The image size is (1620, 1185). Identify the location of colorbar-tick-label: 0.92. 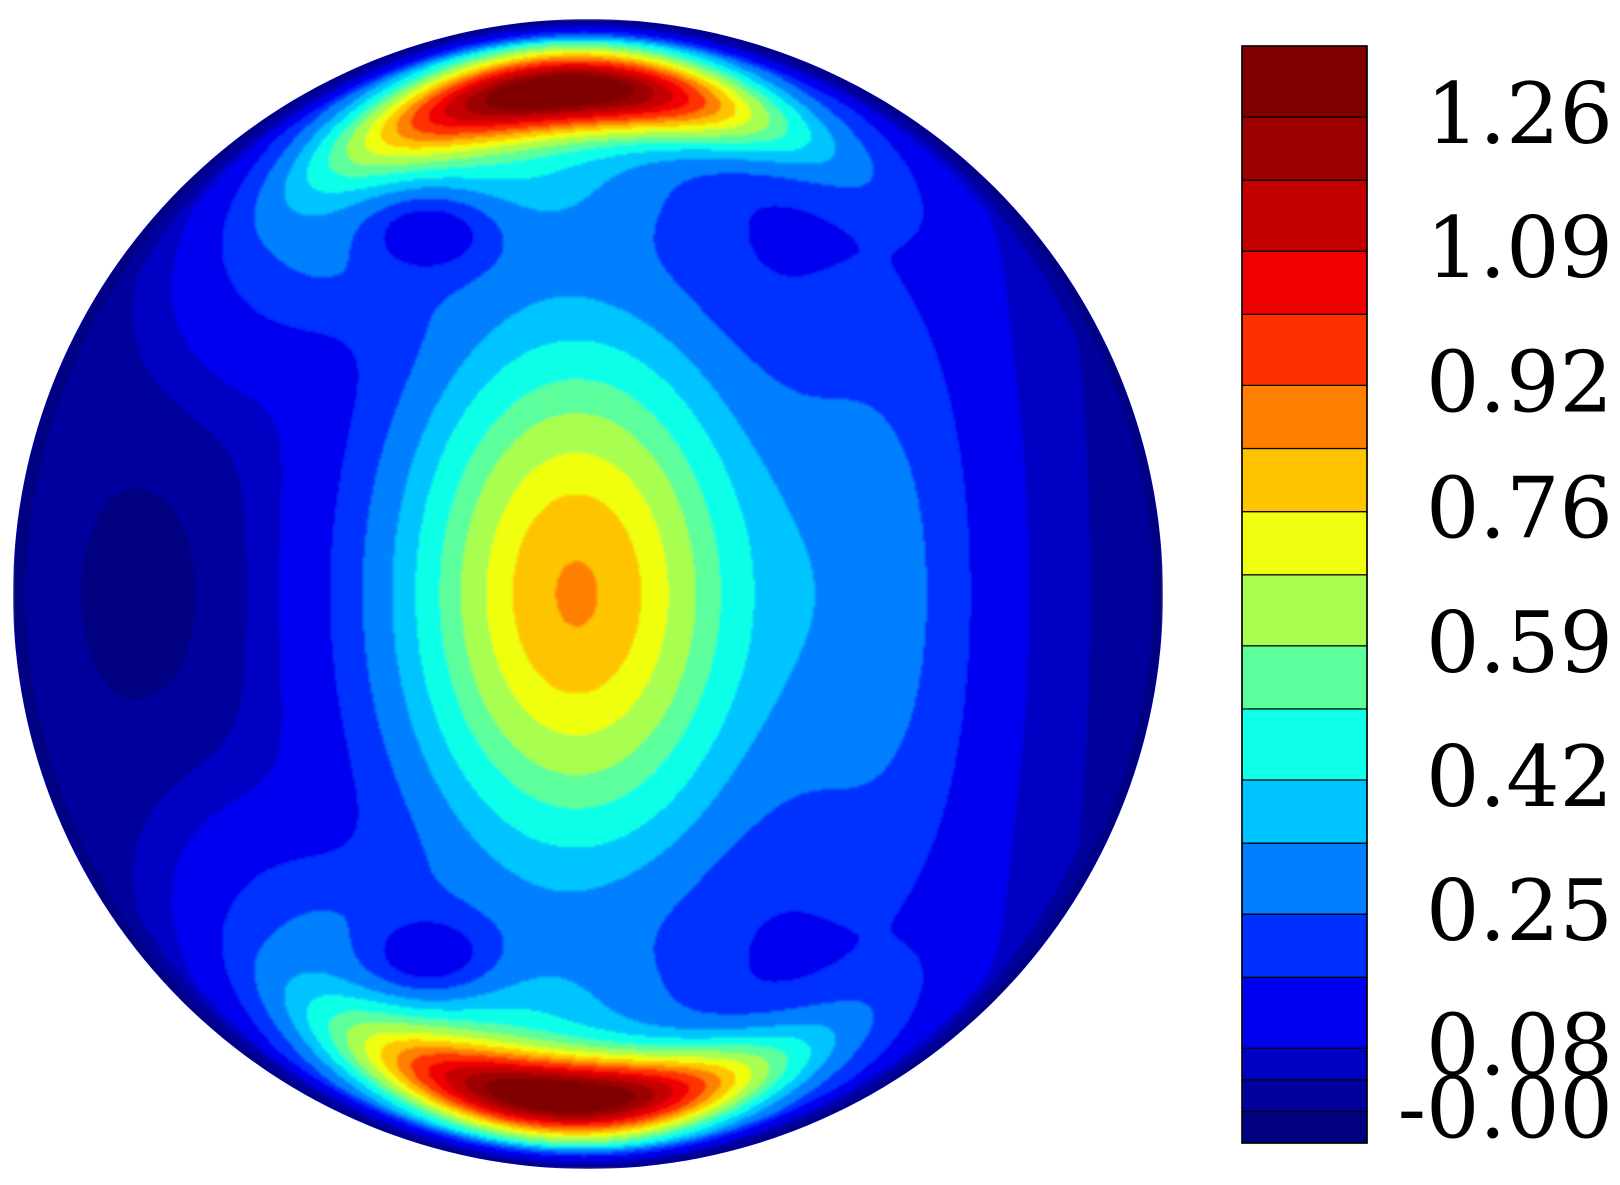
(1519, 382).